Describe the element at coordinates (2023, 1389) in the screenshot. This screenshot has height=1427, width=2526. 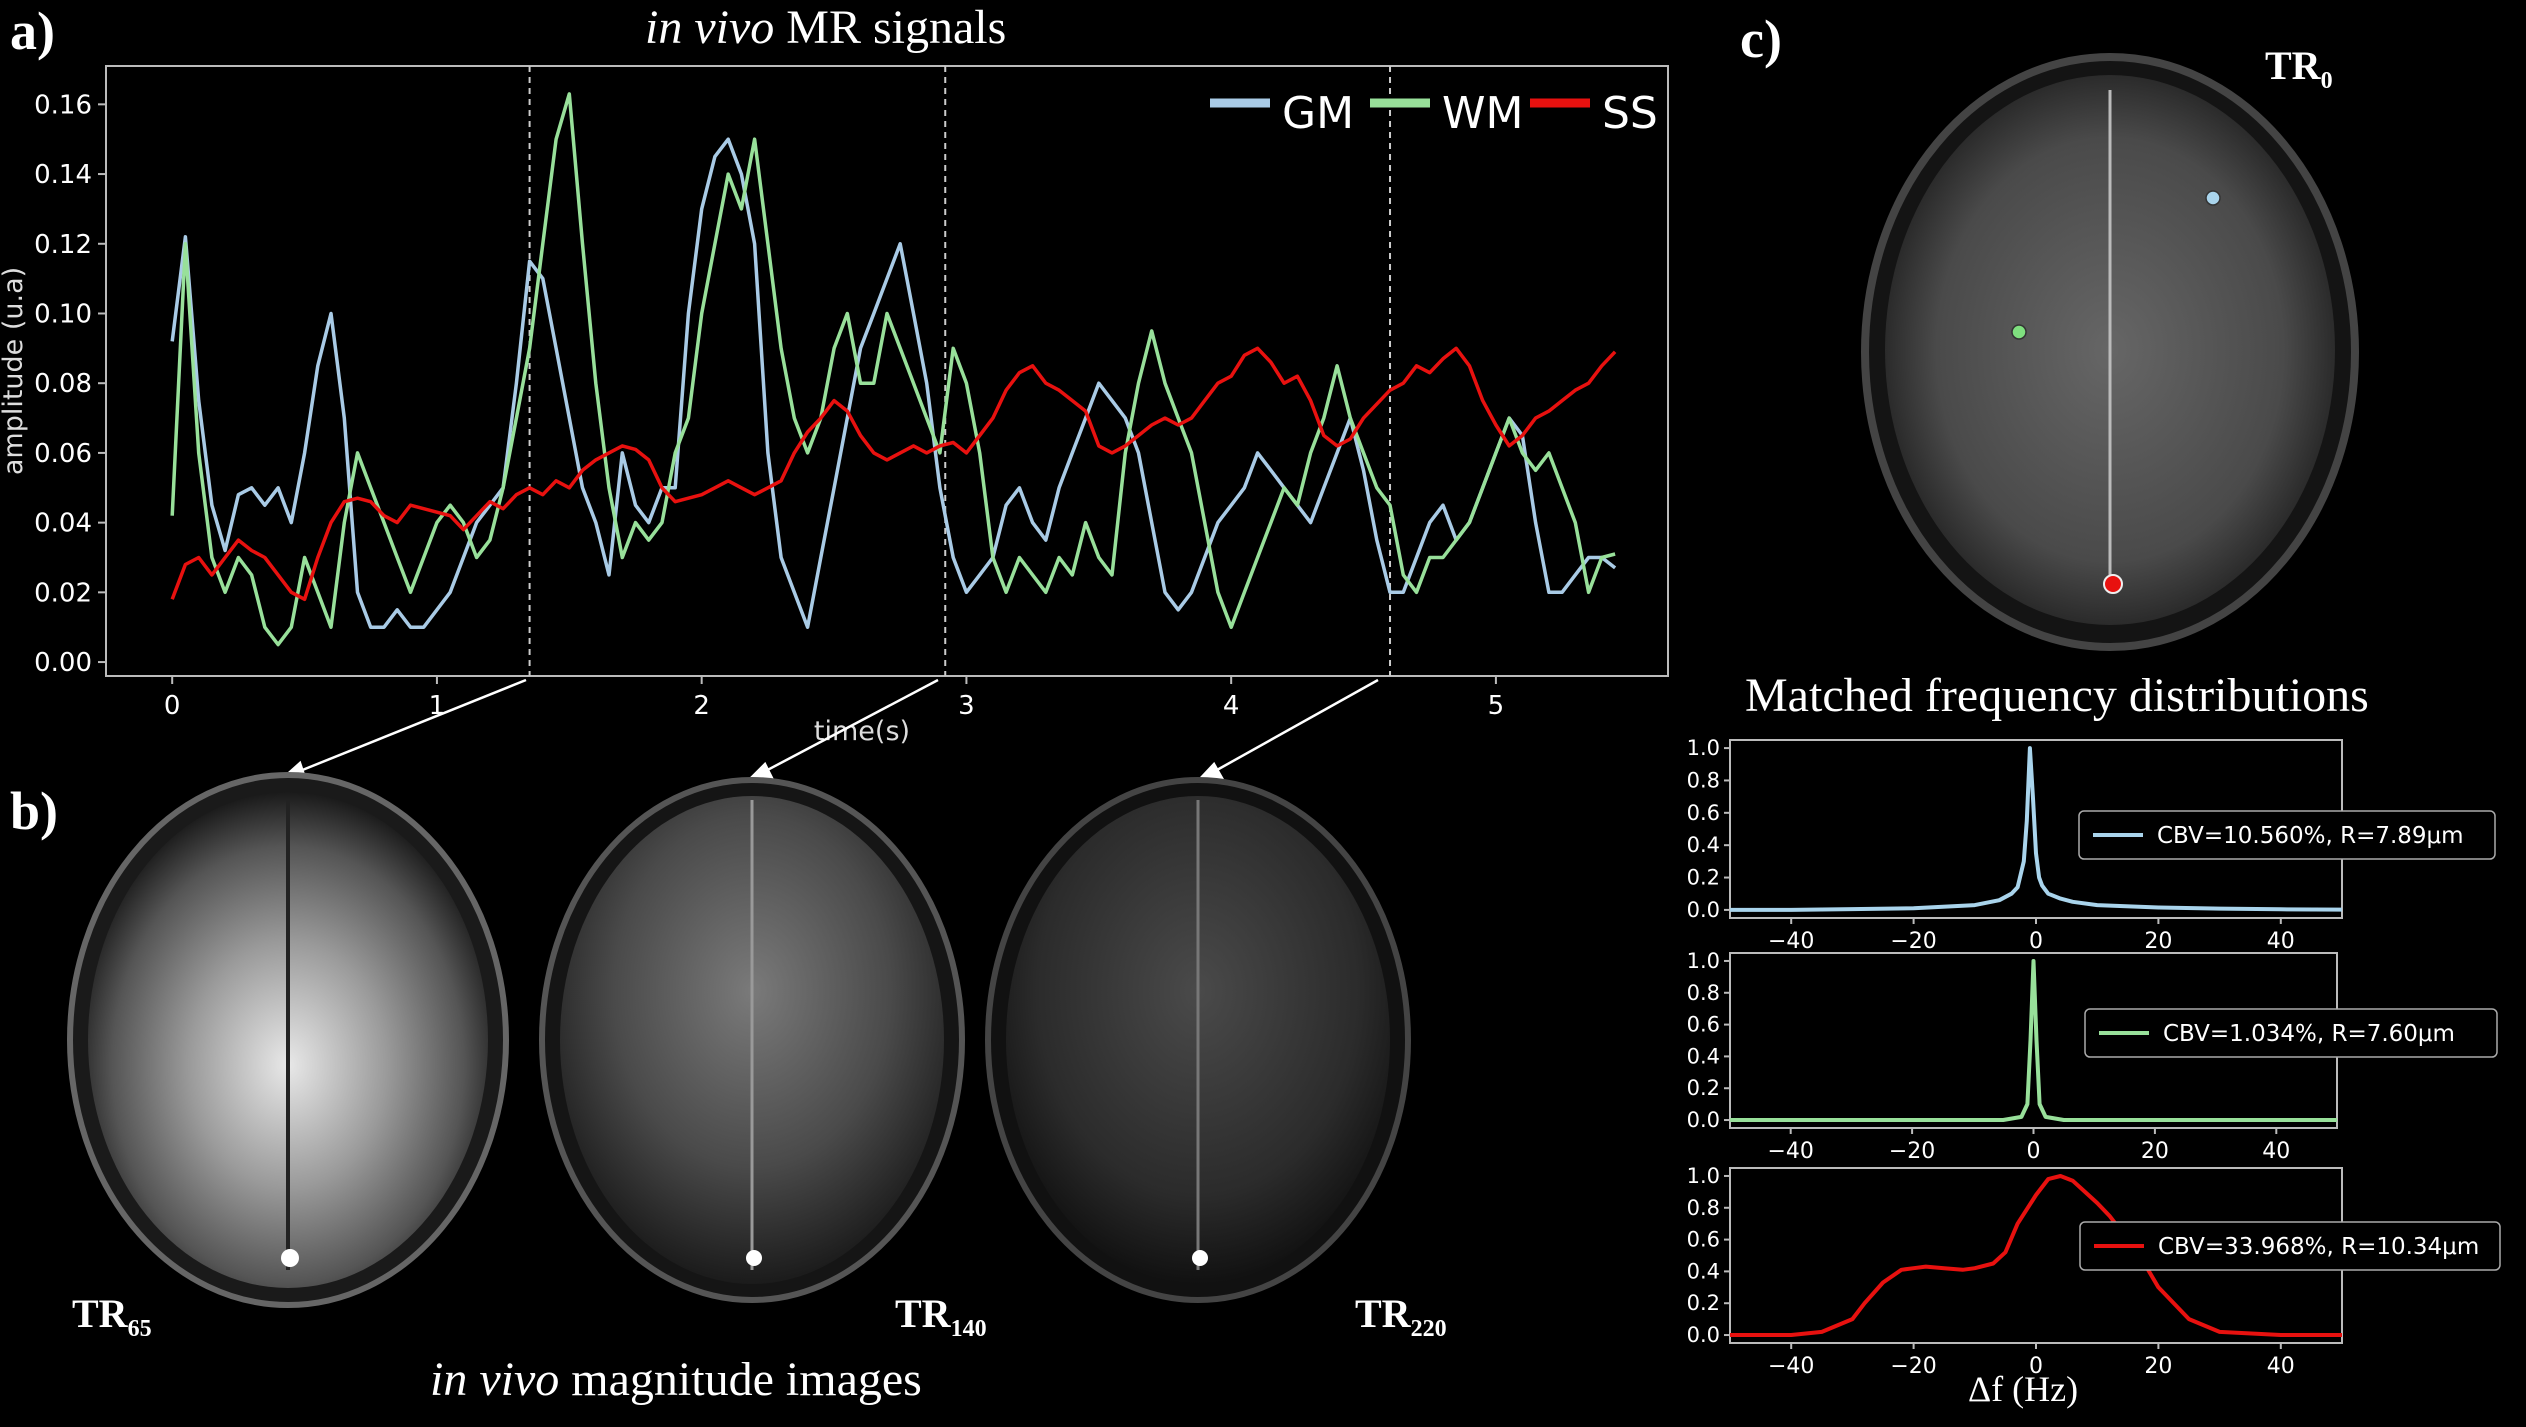
I see `distributions-xlabel: Δf (Hz)` at that location.